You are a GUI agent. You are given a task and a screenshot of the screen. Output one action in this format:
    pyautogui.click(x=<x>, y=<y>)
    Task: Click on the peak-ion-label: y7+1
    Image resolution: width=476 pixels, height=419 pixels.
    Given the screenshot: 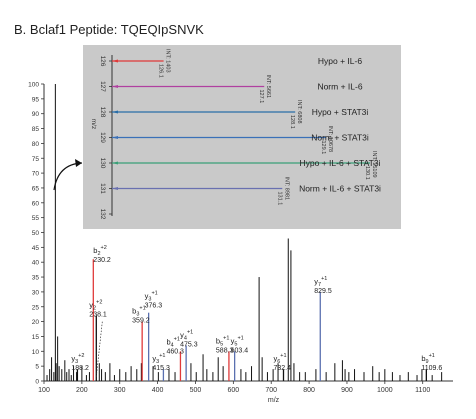 What is the action you would take?
    pyautogui.click(x=320, y=282)
    